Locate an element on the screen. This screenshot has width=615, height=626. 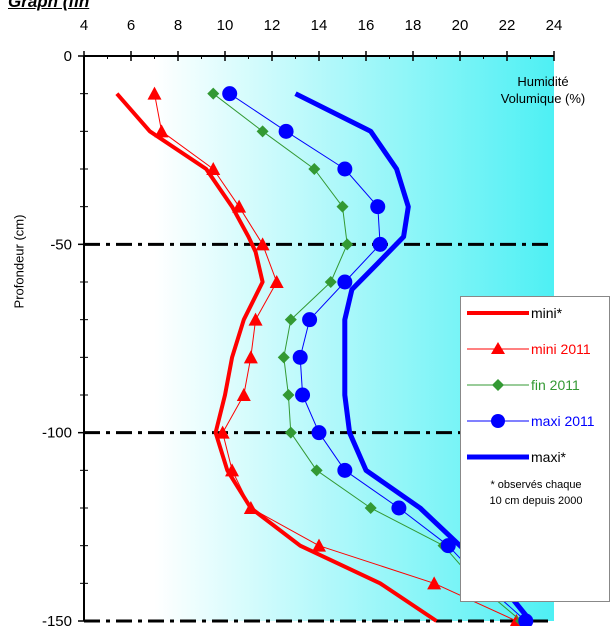
x-axis-label-line-1: Humidité is located at coordinates (543, 81).